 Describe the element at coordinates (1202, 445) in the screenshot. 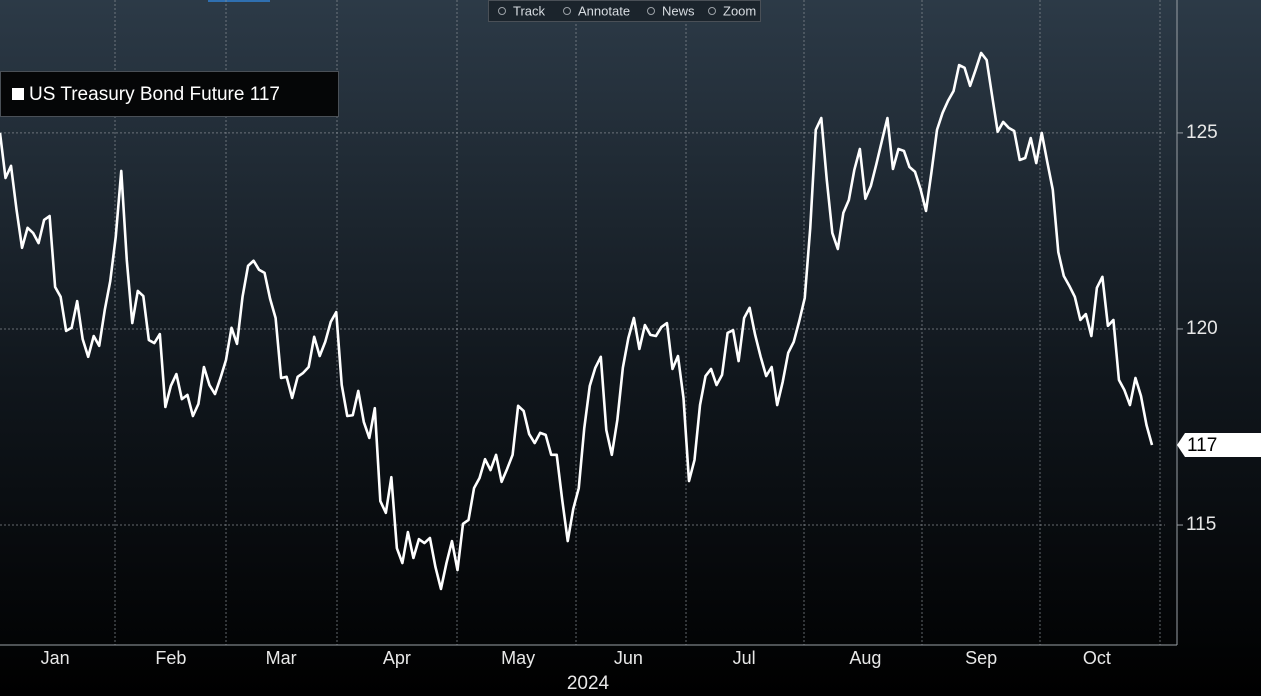

I see `last-price-label: 117` at that location.